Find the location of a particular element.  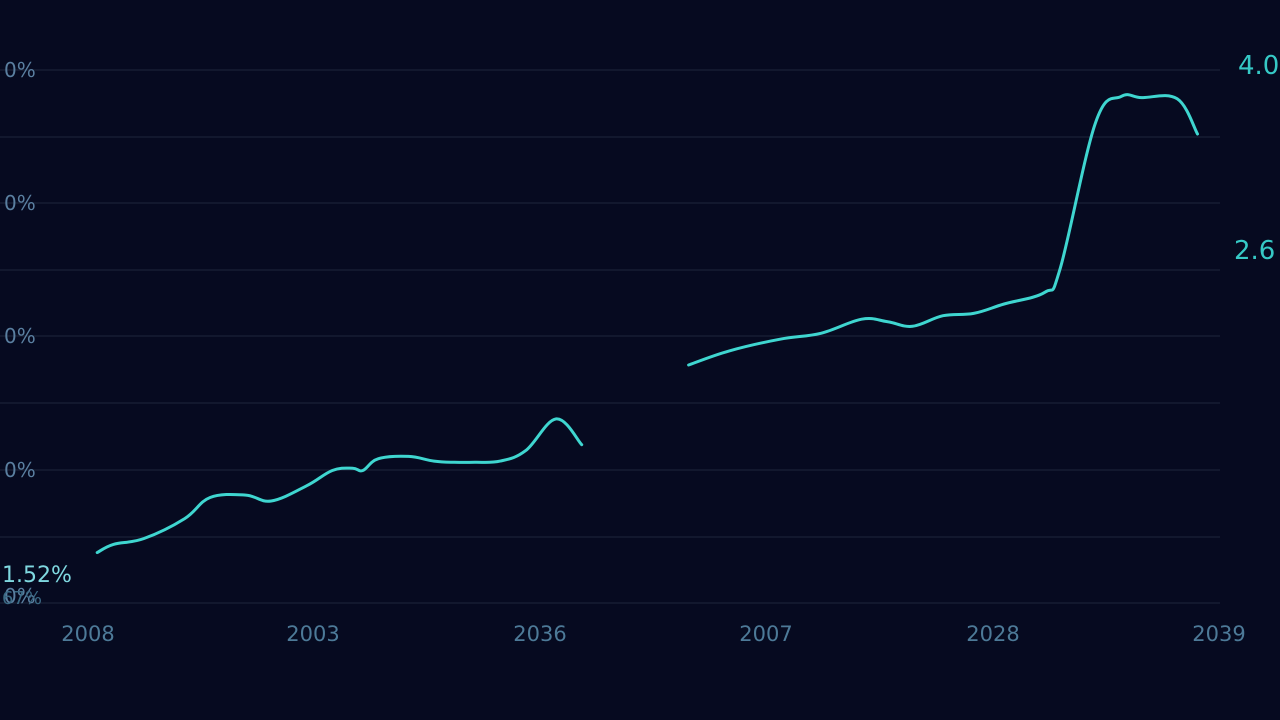

x-tick-label: 2028 is located at coordinates (992, 634).